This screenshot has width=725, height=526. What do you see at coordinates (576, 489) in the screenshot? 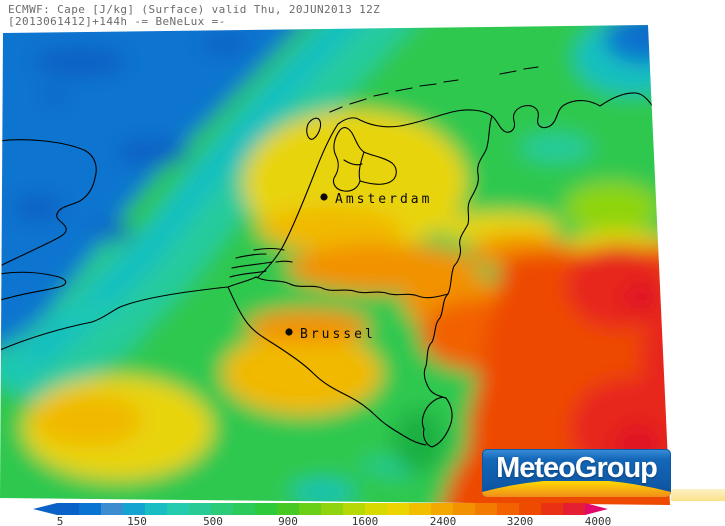
I see `logo-sunrise-arc` at bounding box center [576, 489].